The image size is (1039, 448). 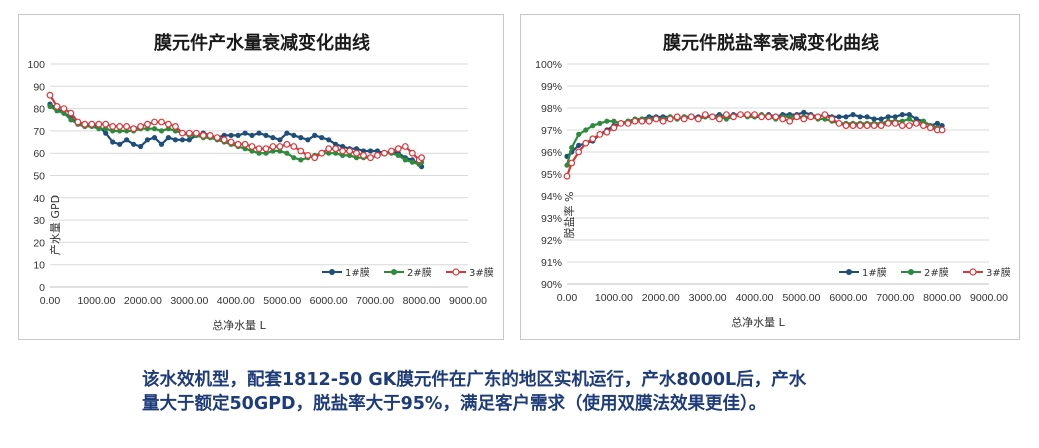 I want to click on y-tick-label: 0, so click(x=42, y=288).